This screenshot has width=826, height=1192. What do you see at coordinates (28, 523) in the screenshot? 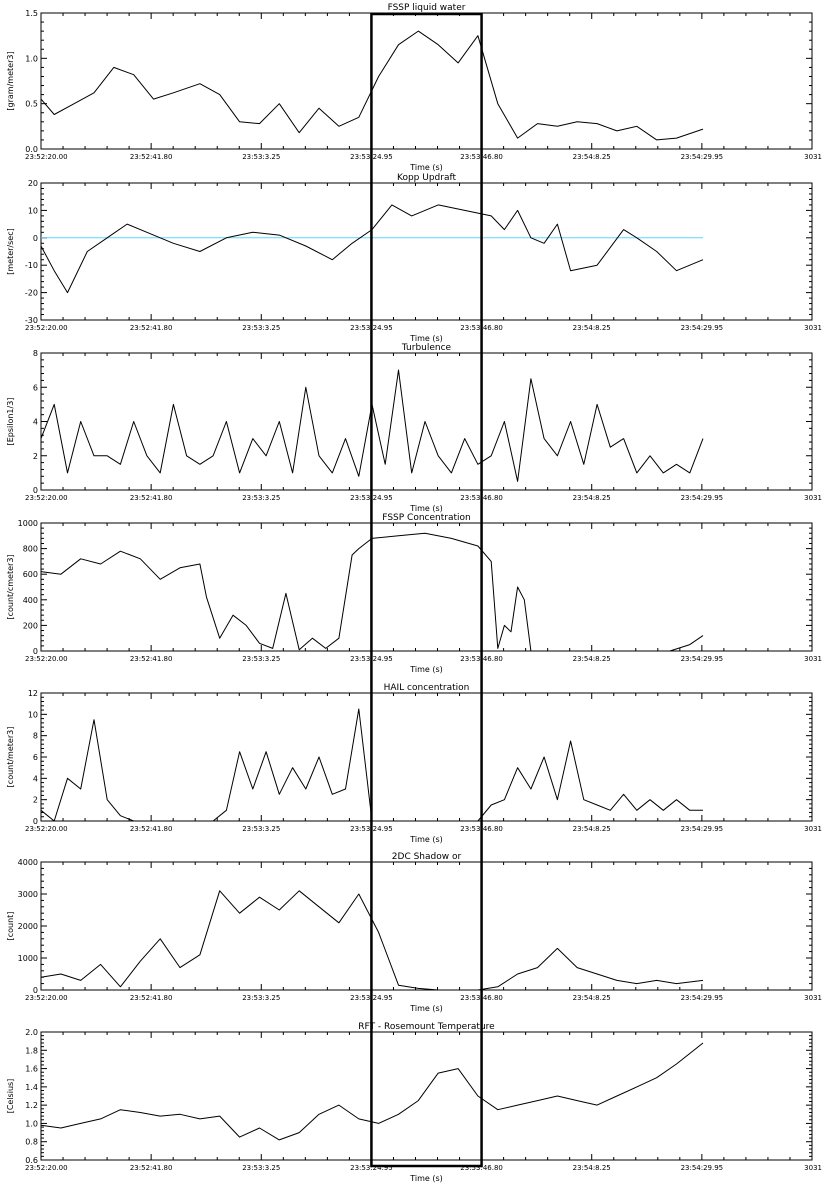
I see `y-tick-label: 1000` at bounding box center [28, 523].